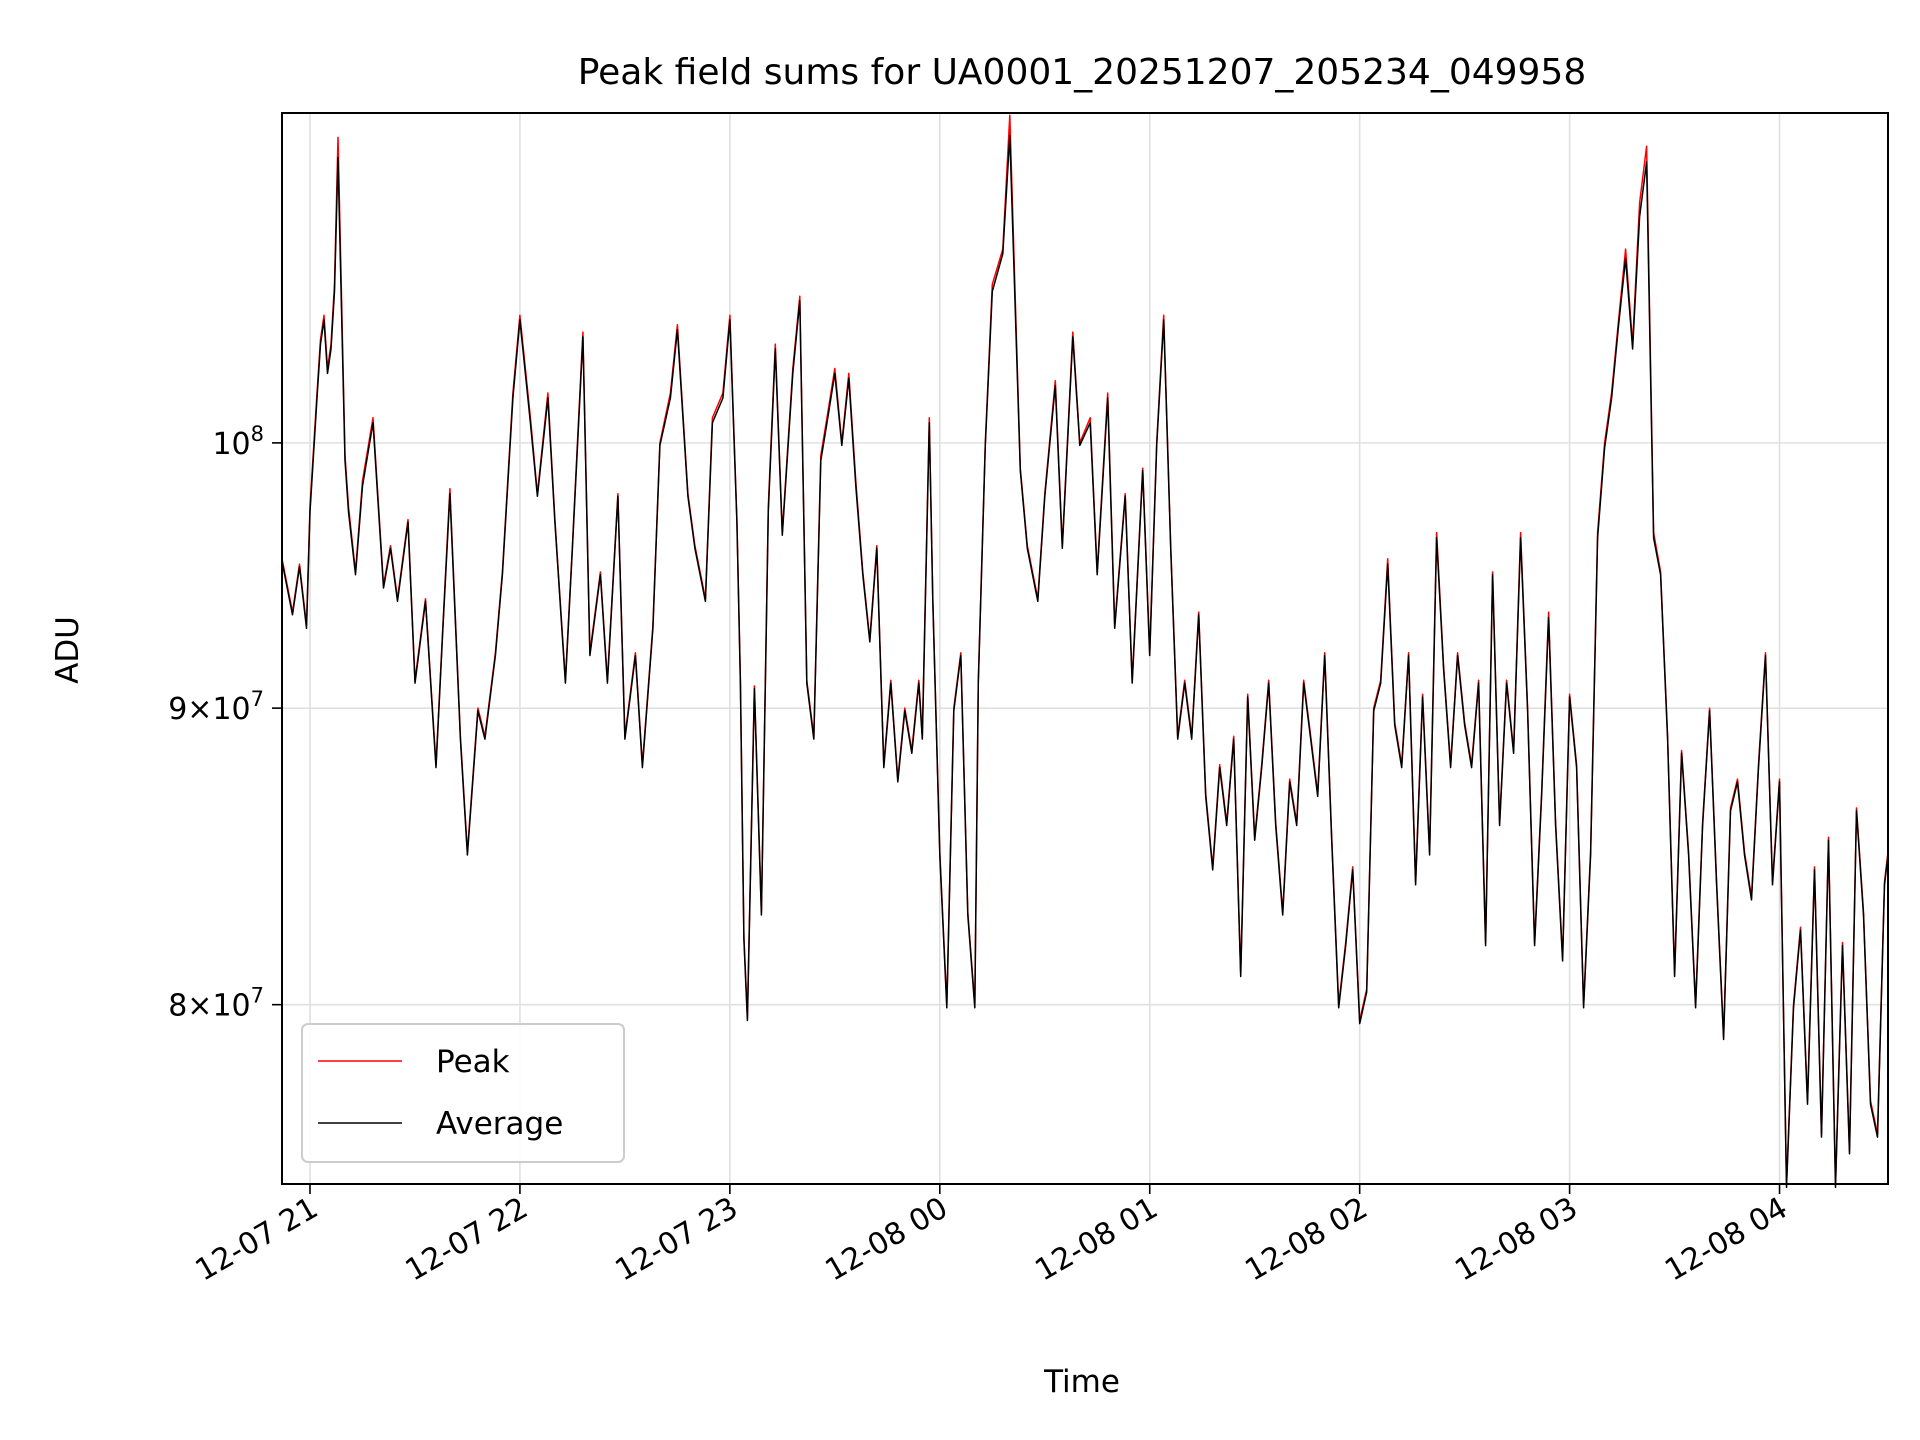 Image resolution: width=1920 pixels, height=1440 pixels. I want to click on y-axis-label: ADU, so click(68, 650).